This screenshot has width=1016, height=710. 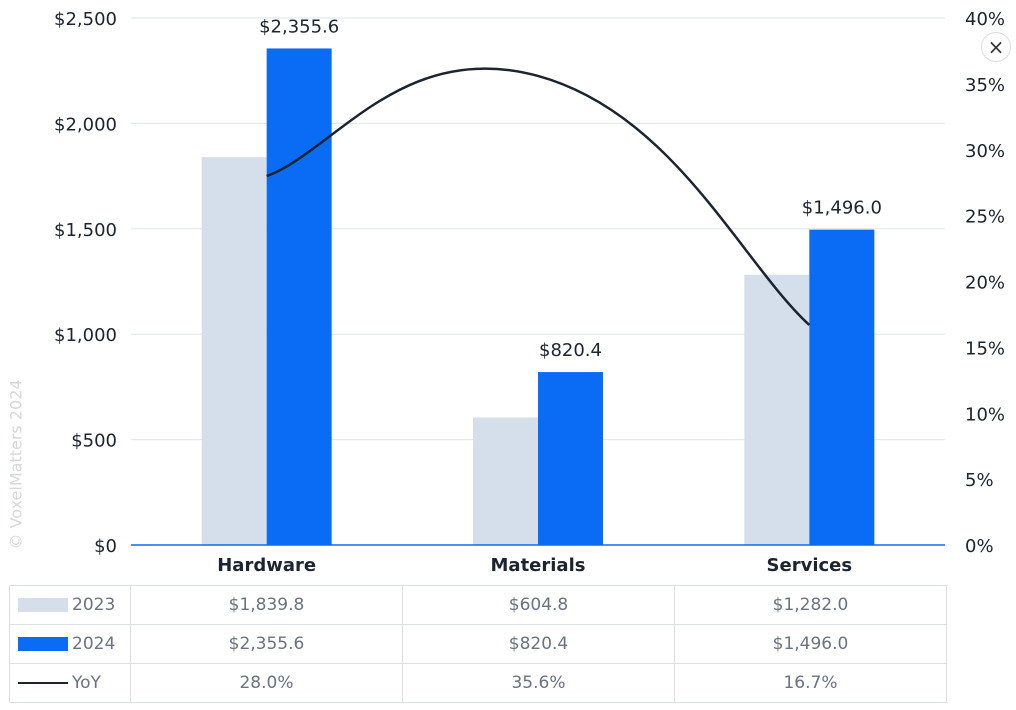 What do you see at coordinates (985, 414) in the screenshot?
I see `y2-tick-label: 10%` at bounding box center [985, 414].